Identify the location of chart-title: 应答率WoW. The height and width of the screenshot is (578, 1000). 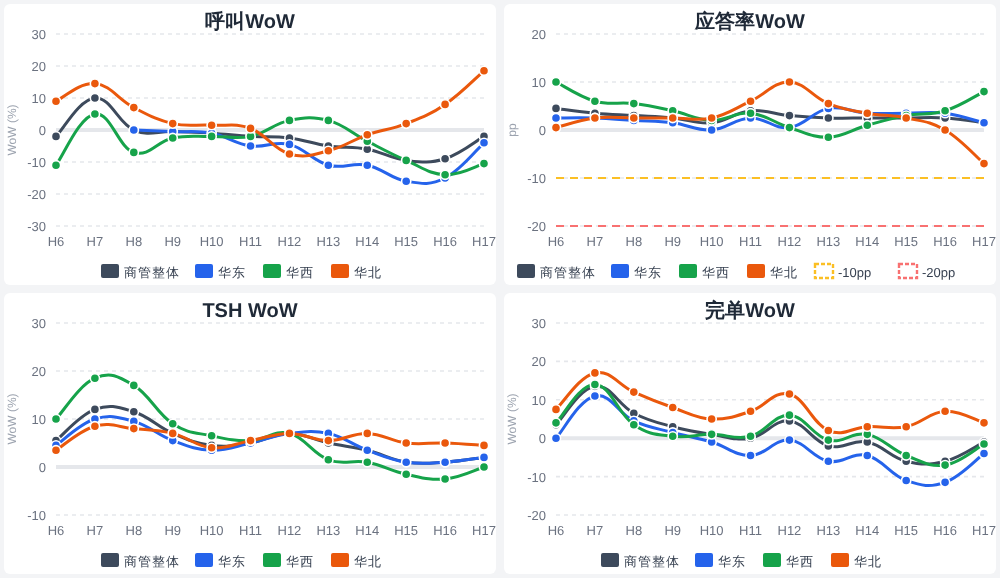
(749, 22).